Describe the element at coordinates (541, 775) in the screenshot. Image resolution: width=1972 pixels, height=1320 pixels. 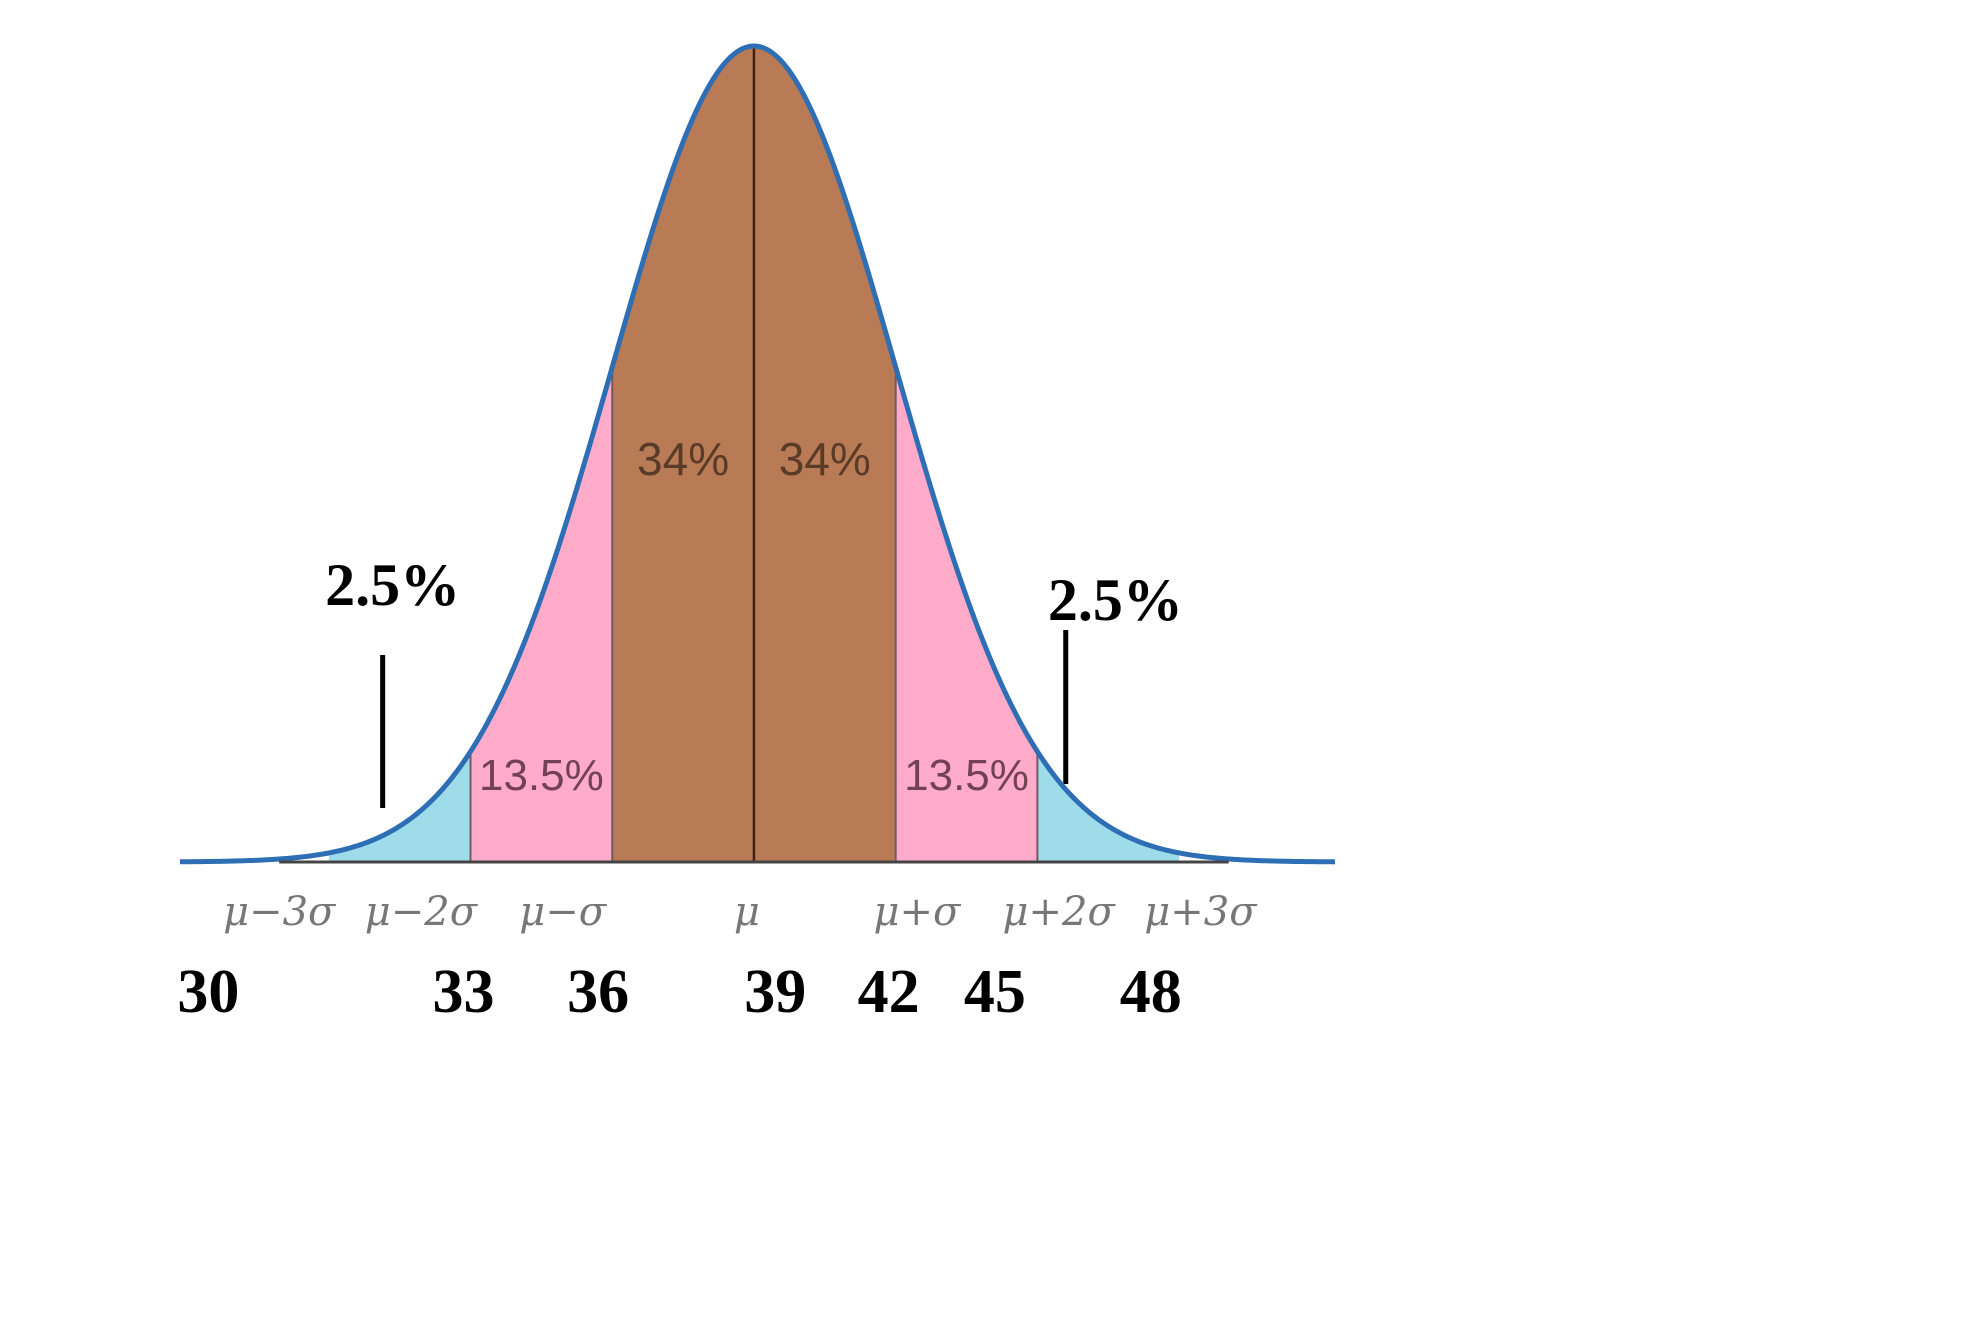
I see `region-label-0: 13.5%` at that location.